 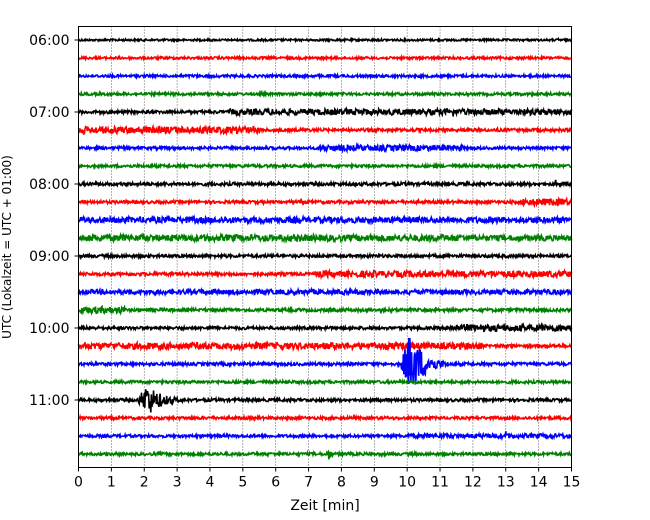 I want to click on x-tick-label: 0, so click(x=78, y=483).